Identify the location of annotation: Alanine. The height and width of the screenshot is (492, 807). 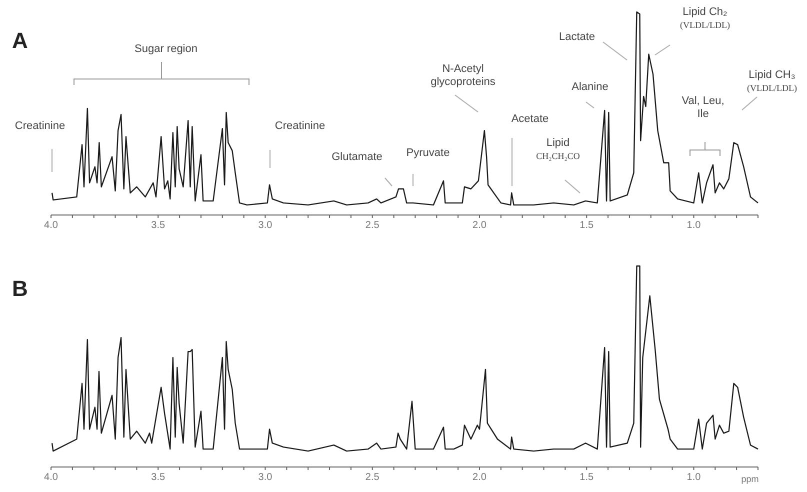
(590, 87).